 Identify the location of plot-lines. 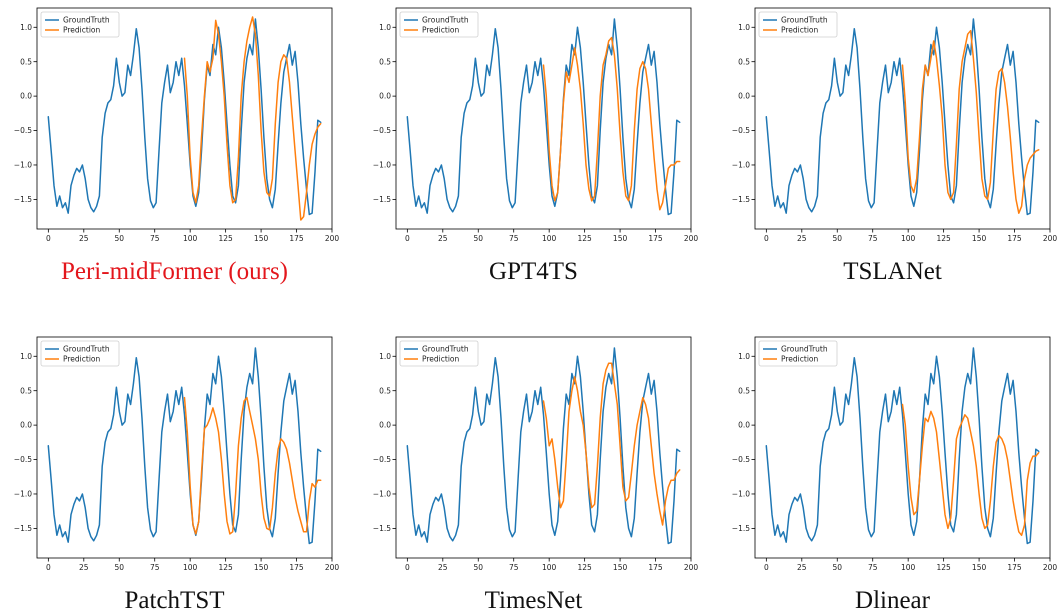
(184, 118).